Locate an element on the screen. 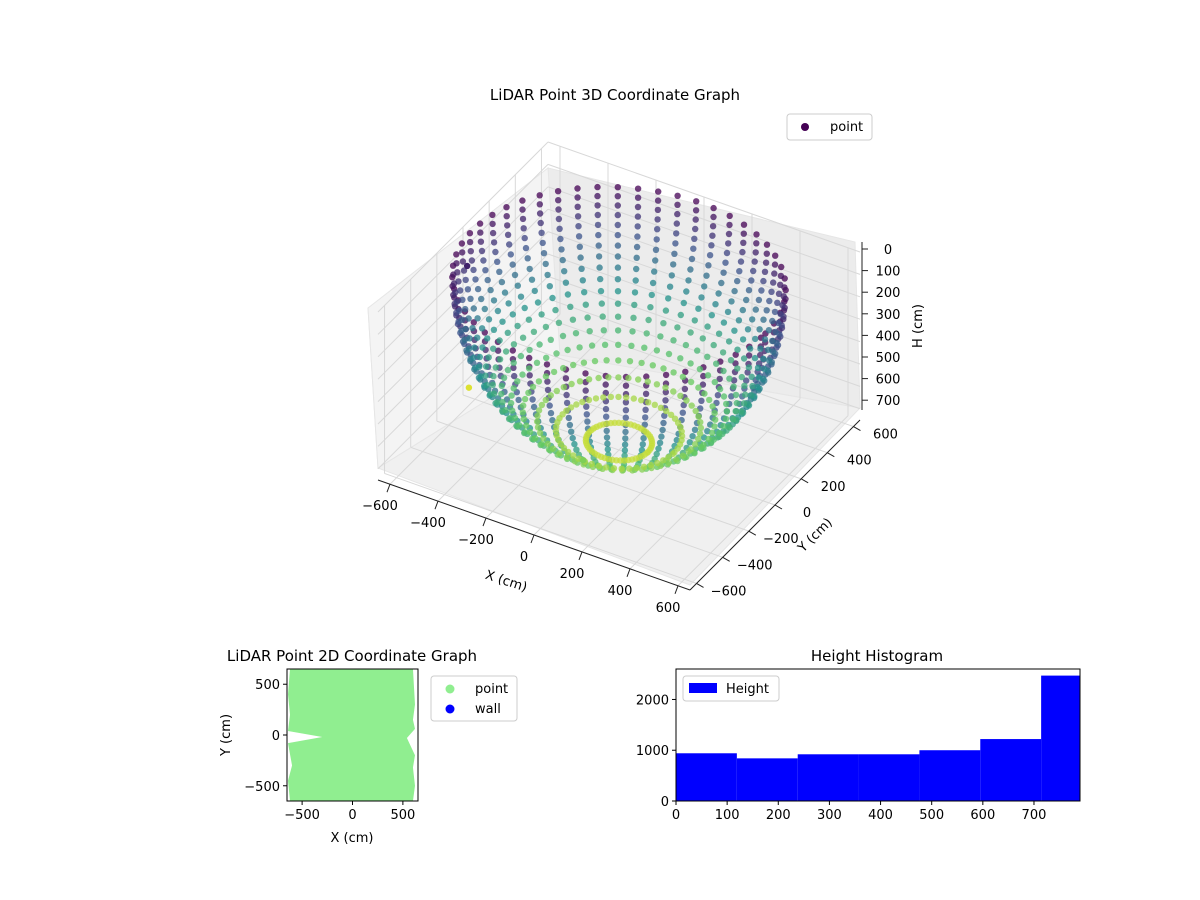  point-cloud-2d is located at coordinates (351, 735).